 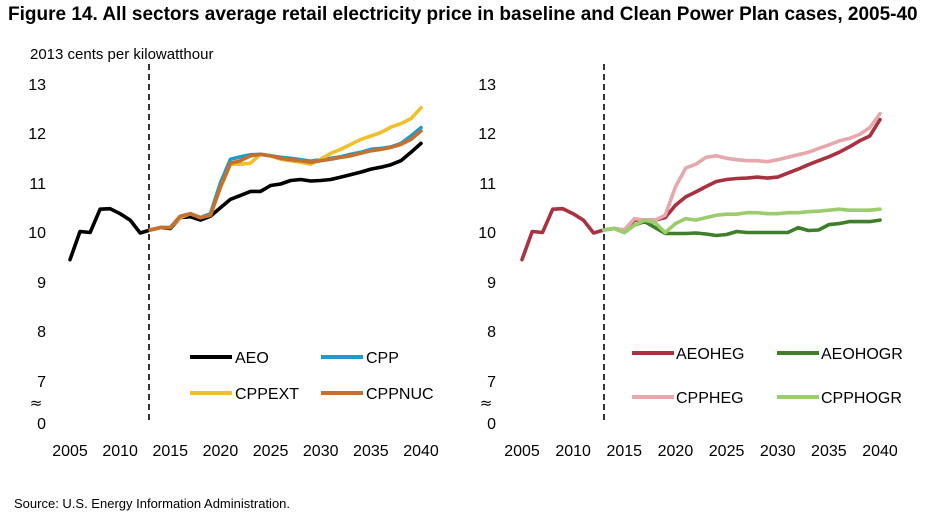 What do you see at coordinates (41, 424) in the screenshot?
I see `panel1-y-tick-label: 0` at bounding box center [41, 424].